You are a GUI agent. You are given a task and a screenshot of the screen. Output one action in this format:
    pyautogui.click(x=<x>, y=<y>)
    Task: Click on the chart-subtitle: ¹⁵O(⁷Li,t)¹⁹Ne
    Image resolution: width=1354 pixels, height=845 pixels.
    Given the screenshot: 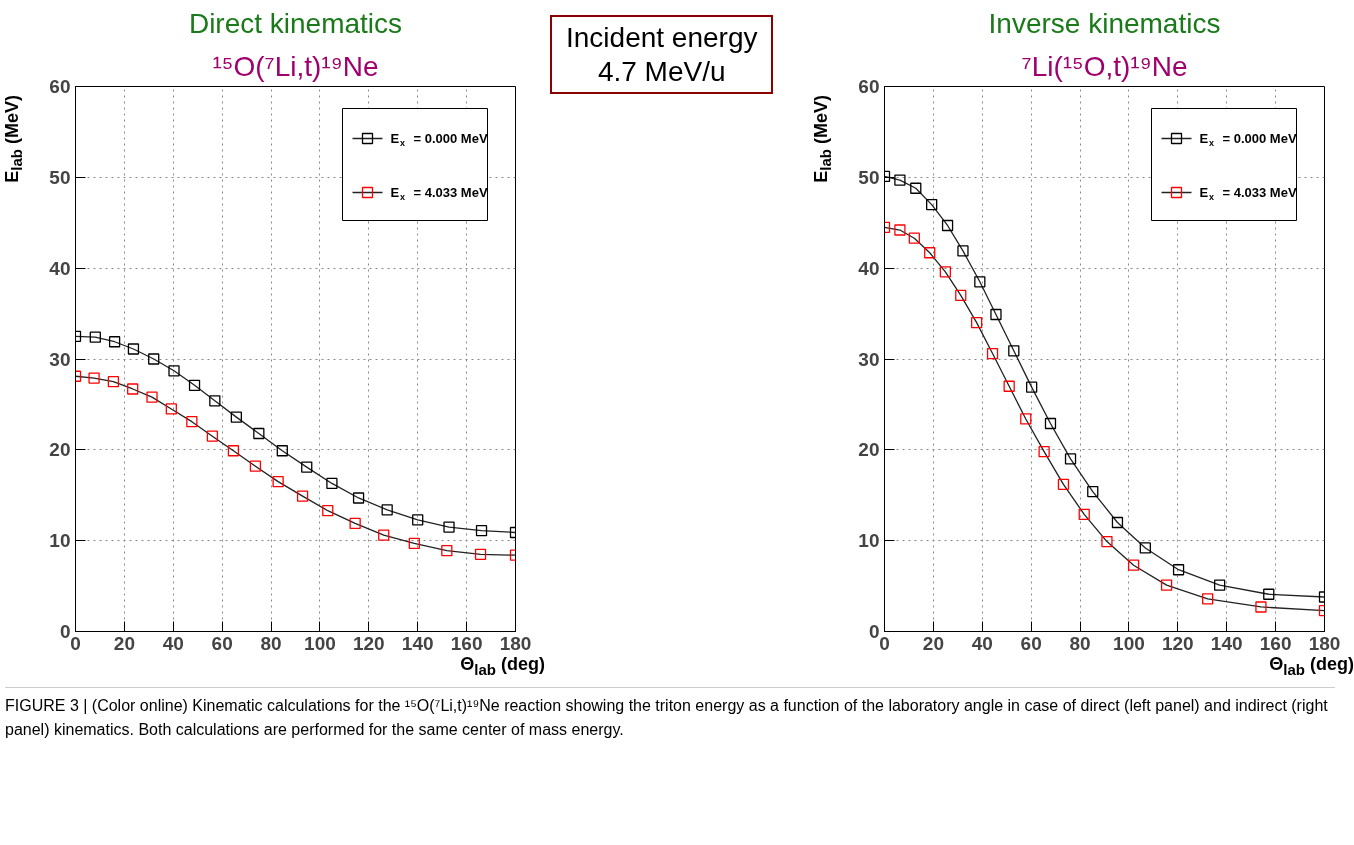 What is the action you would take?
    pyautogui.click(x=295, y=66)
    